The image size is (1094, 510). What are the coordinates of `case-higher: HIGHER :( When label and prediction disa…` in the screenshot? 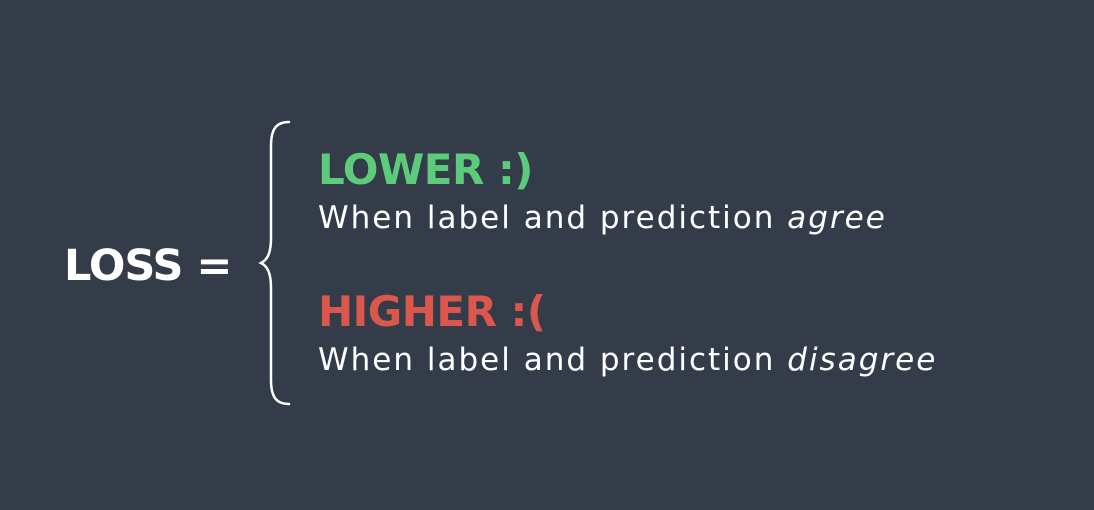 It's located at (627, 333).